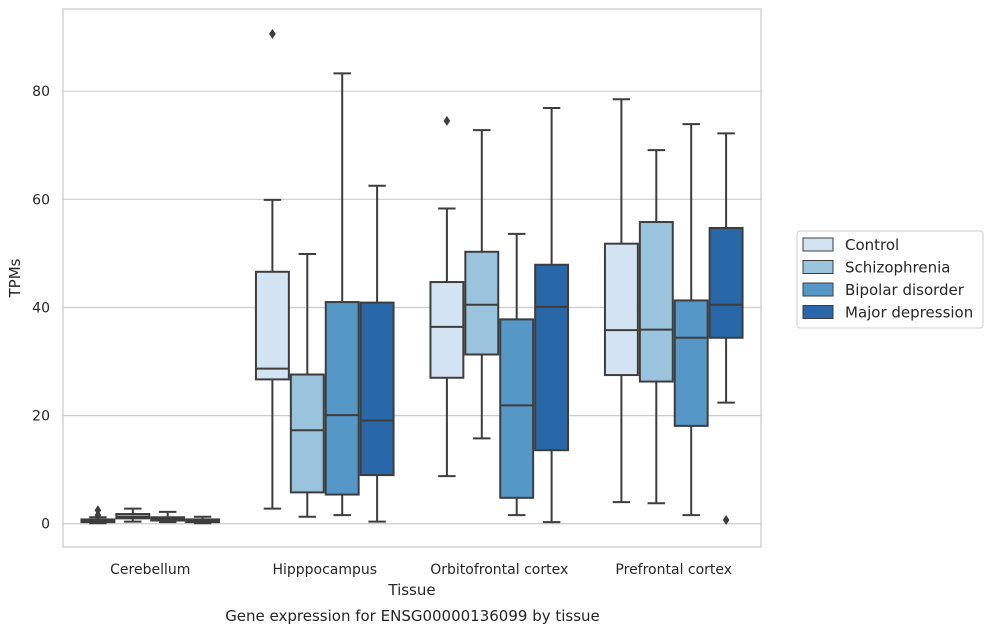 This screenshot has height=634, width=993. What do you see at coordinates (411, 590) in the screenshot?
I see `x-axis-label: Tissue` at bounding box center [411, 590].